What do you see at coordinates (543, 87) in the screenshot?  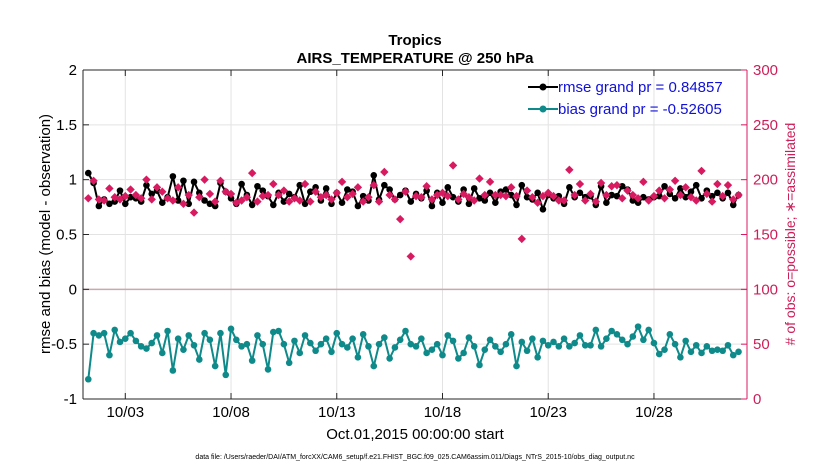 I see `legend-marker` at bounding box center [543, 87].